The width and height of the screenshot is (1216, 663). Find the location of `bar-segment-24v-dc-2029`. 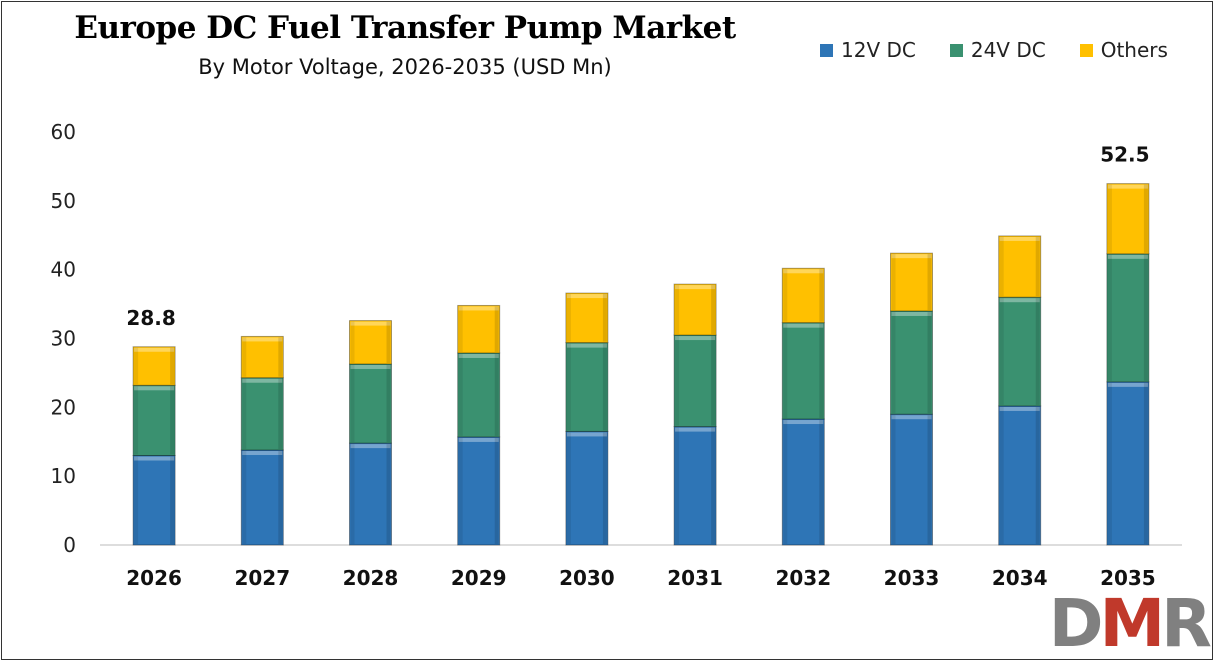

bar-segment-24v-dc-2029 is located at coordinates (479, 395).